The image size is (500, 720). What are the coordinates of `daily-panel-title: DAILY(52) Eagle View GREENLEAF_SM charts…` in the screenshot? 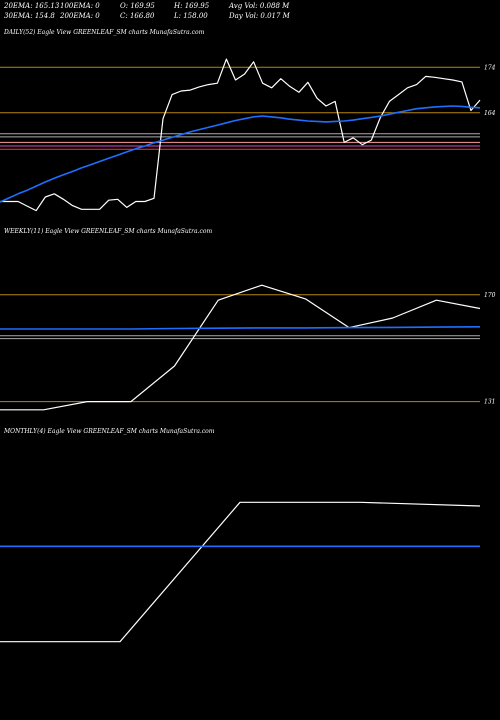 It's located at (104, 32).